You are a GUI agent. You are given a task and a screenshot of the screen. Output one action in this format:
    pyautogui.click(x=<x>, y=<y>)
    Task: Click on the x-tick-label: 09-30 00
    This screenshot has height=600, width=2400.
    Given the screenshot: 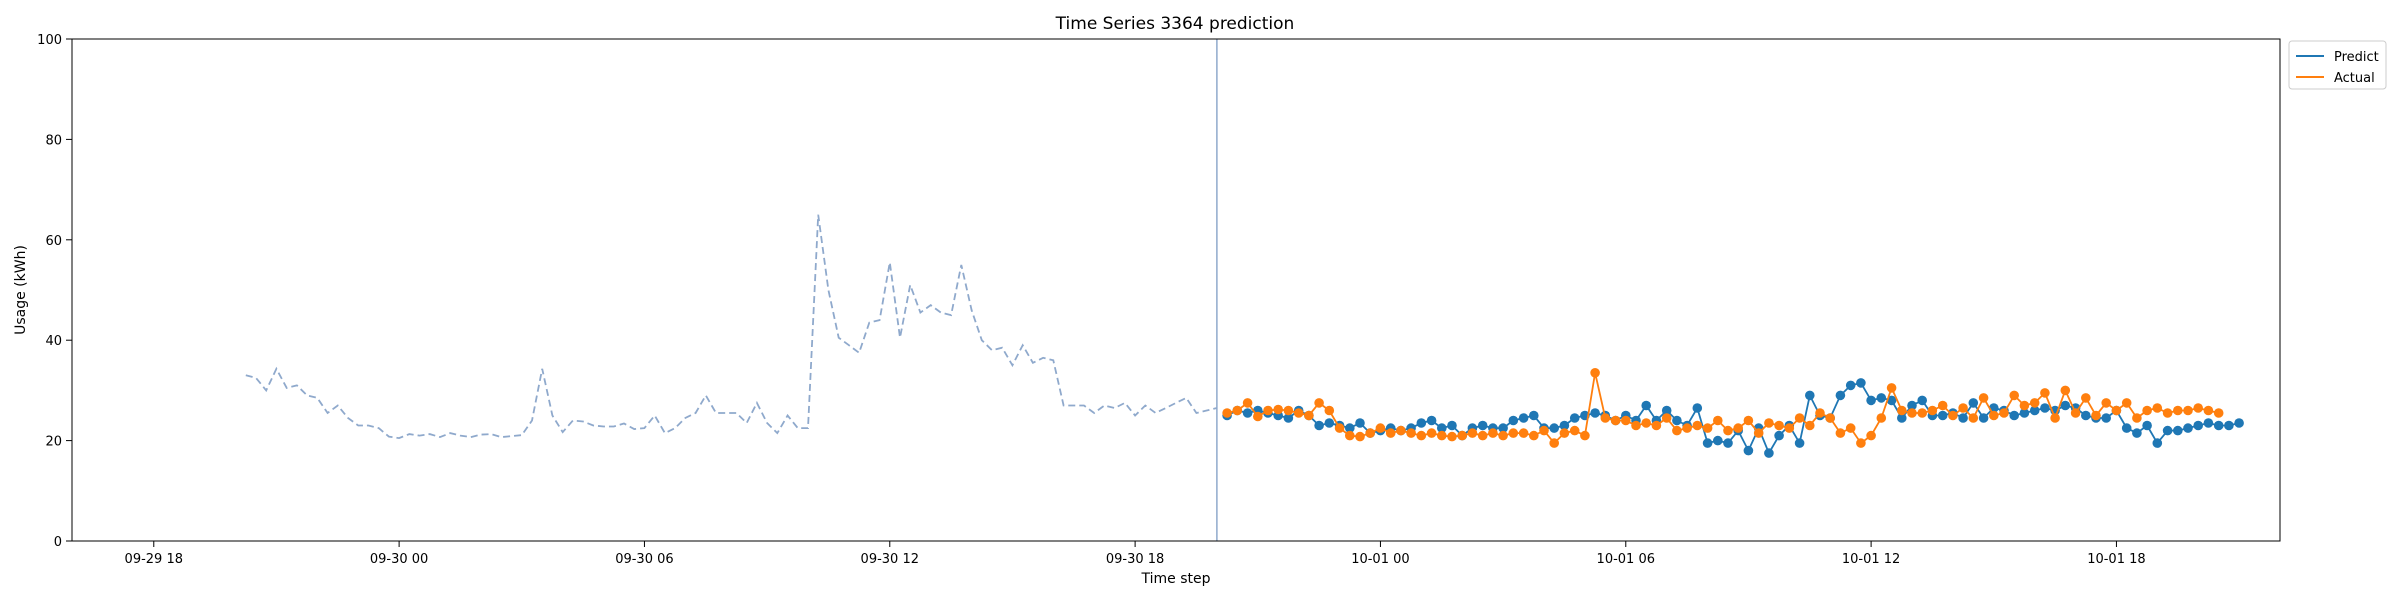 What is the action you would take?
    pyautogui.click(x=399, y=559)
    